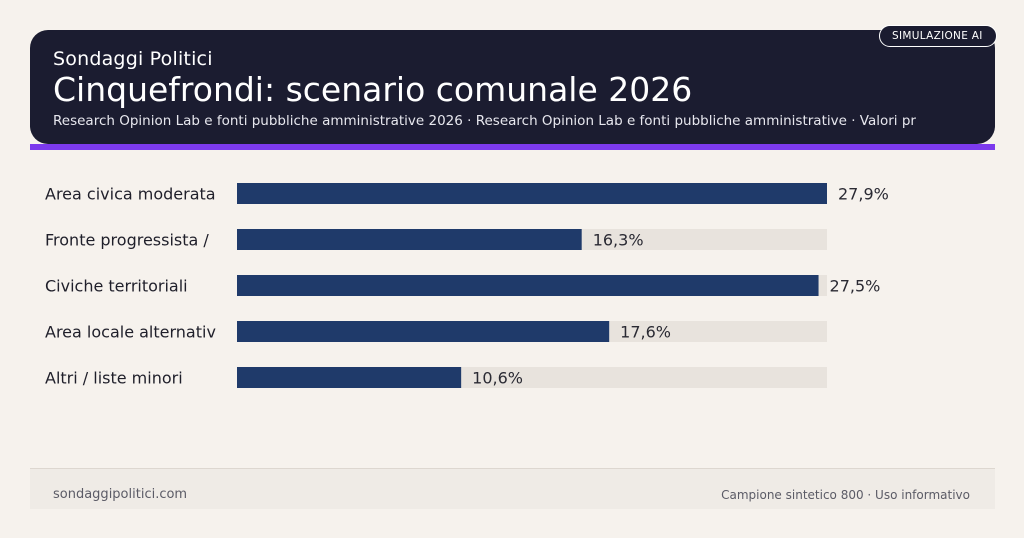 The image size is (1024, 538). What do you see at coordinates (618, 240) in the screenshot?
I see `value-label: 16,3%` at bounding box center [618, 240].